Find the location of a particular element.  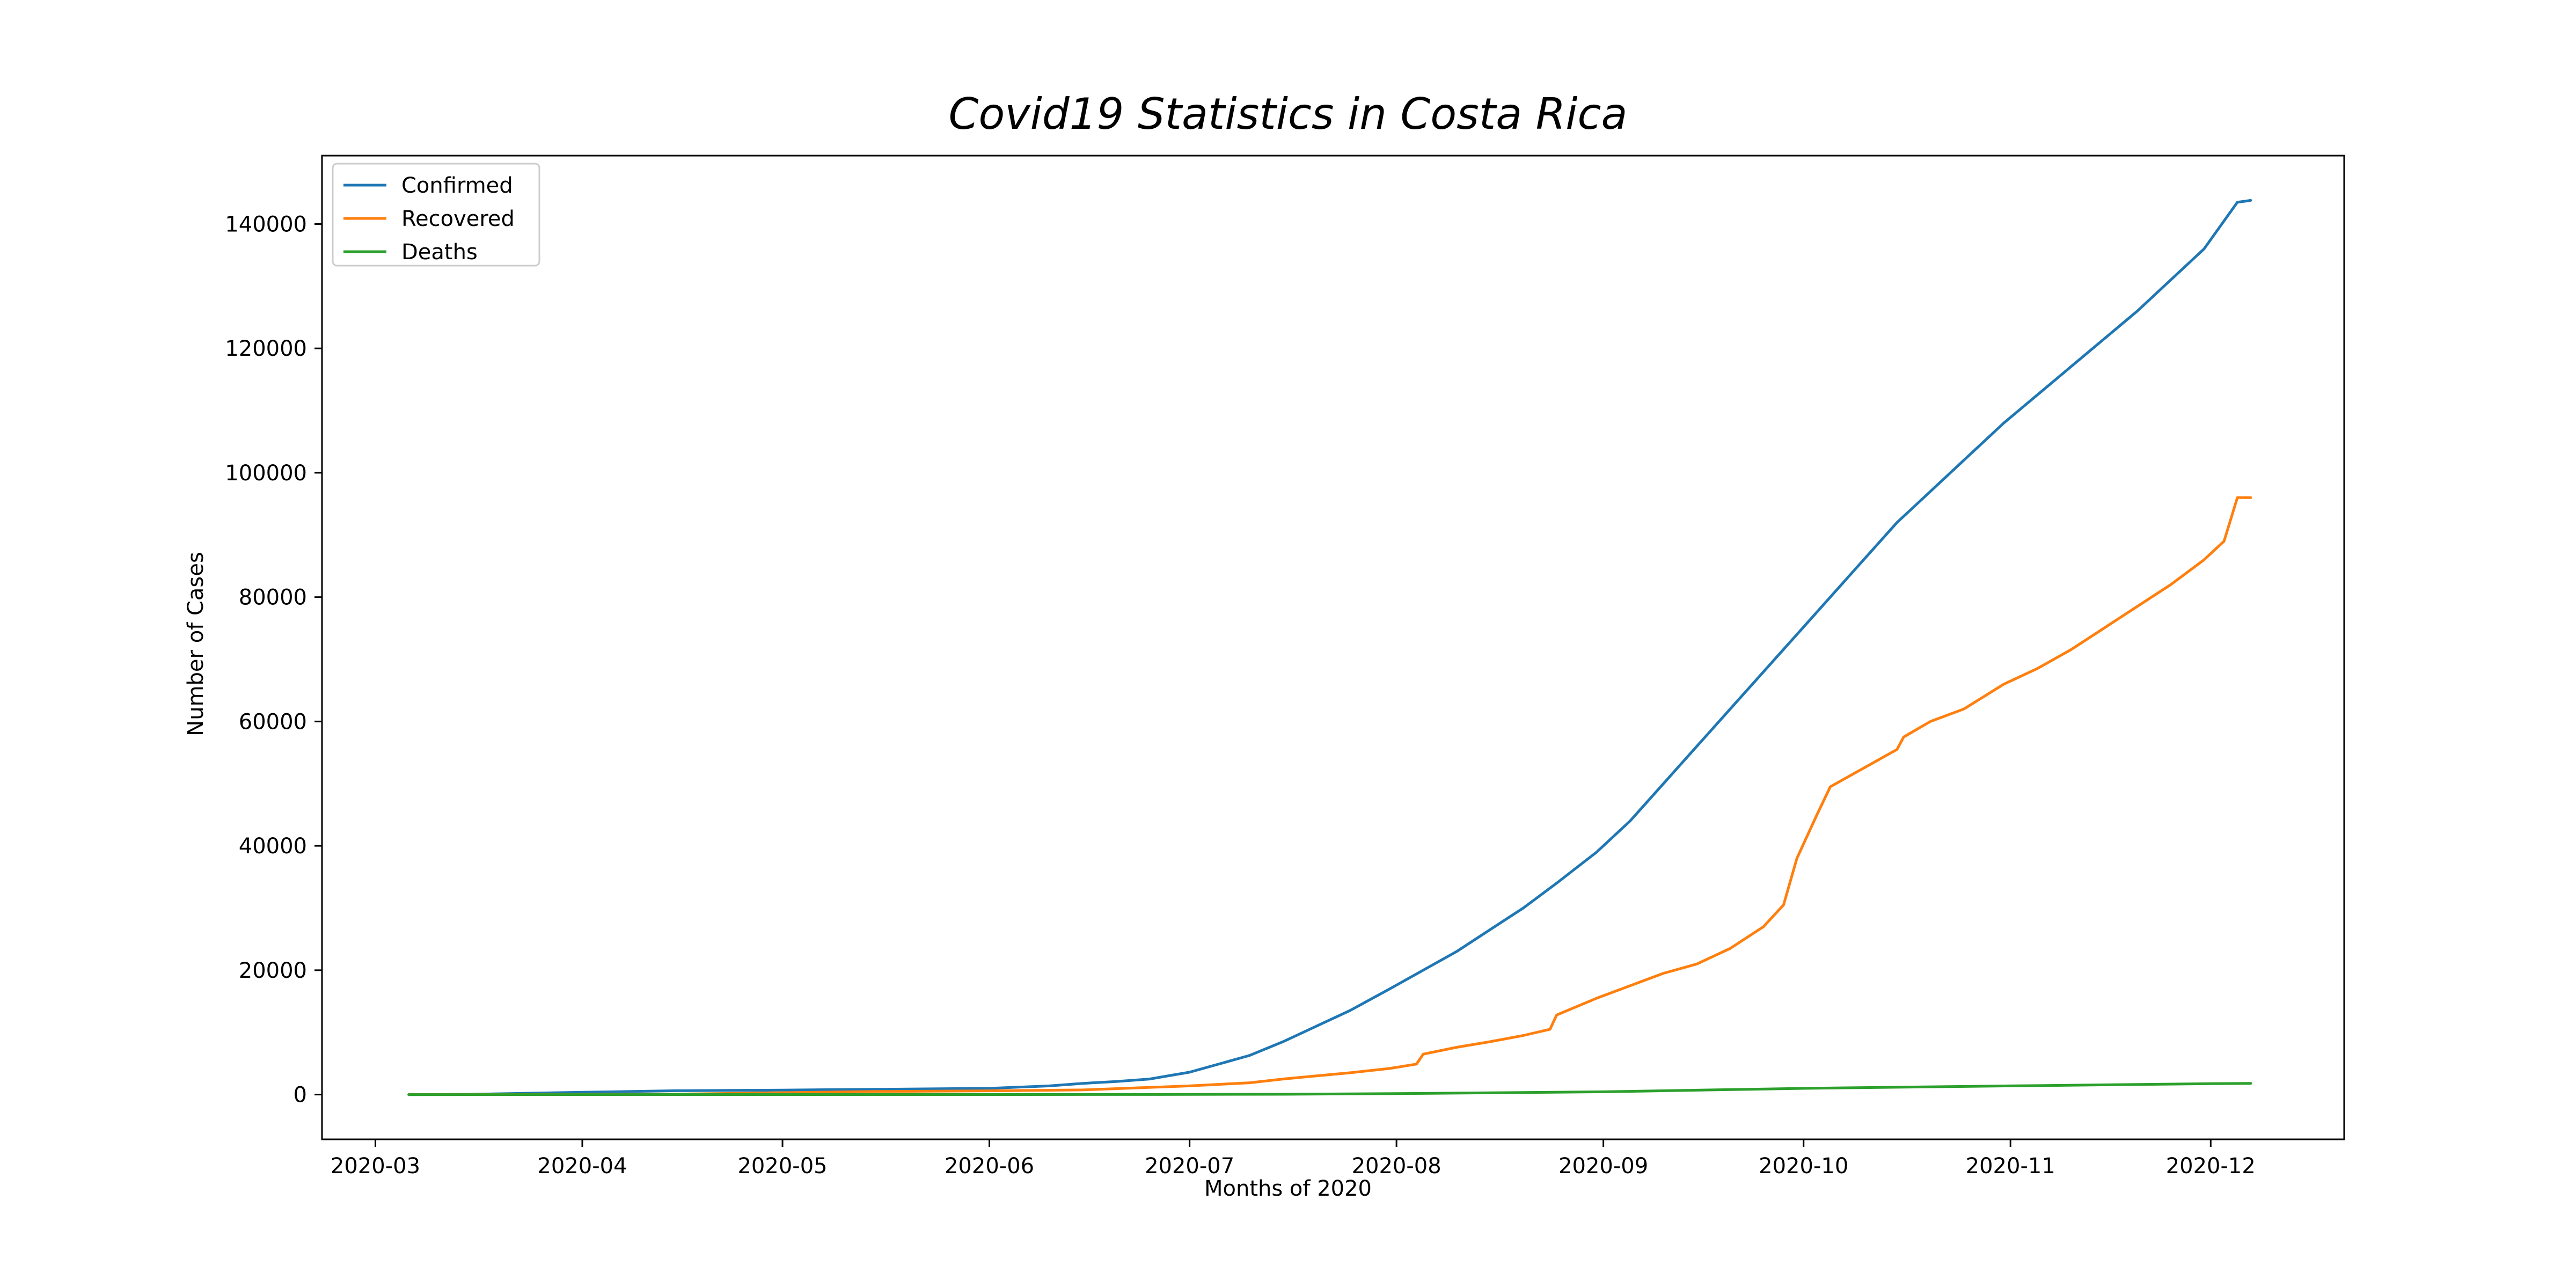

y-axis-label: Number of Cases is located at coordinates (196, 644).